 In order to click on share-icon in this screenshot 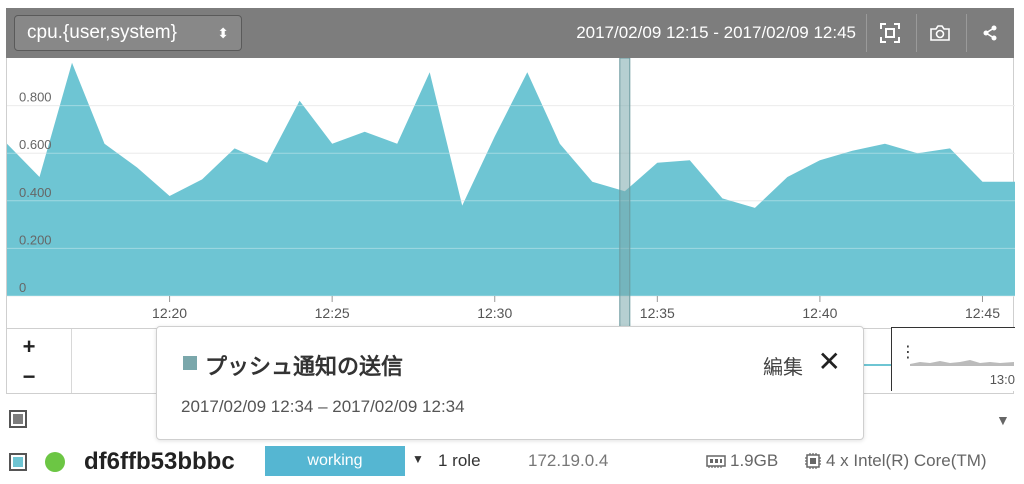, I will do `click(990, 33)`.